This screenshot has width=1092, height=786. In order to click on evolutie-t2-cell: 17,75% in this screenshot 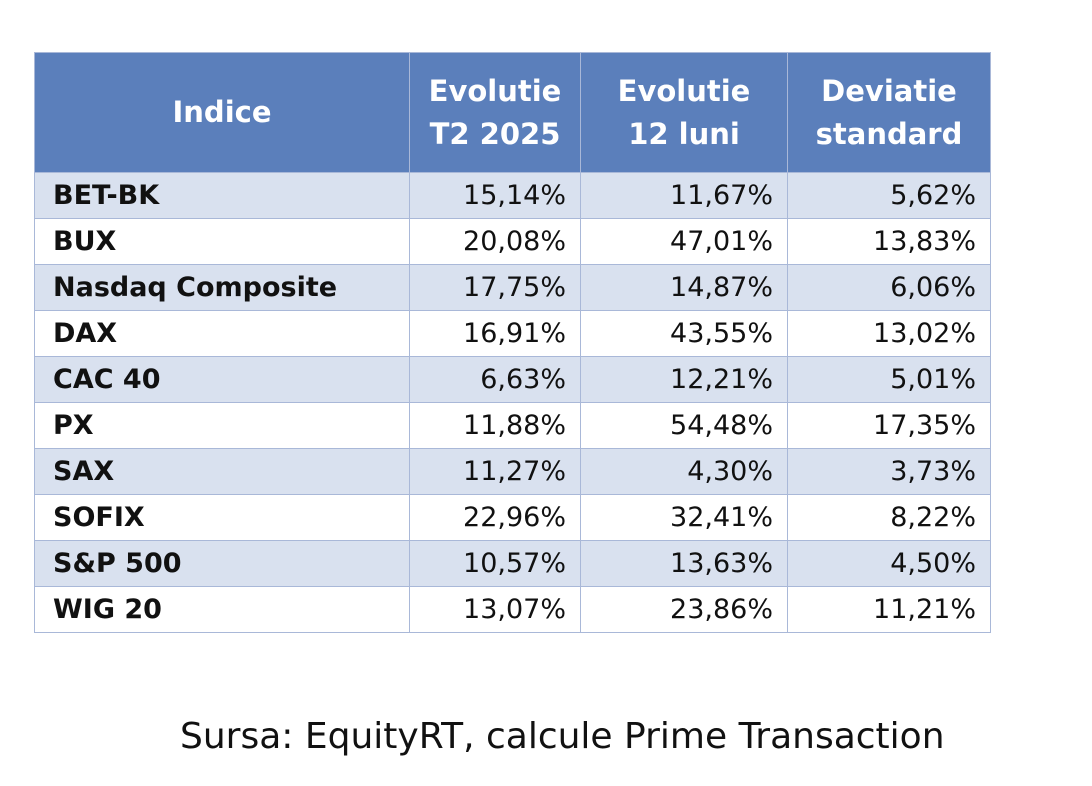, I will do `click(495, 287)`.